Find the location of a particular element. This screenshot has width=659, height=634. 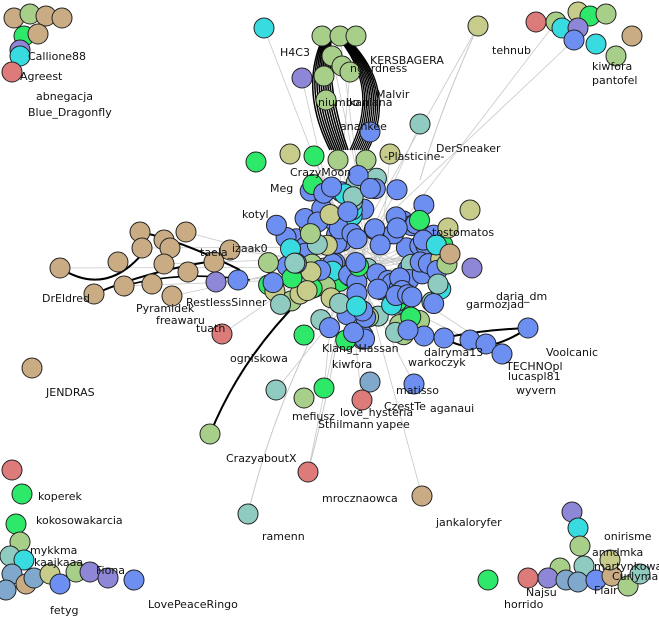

node-label: horrido is located at coordinates (524, 604).